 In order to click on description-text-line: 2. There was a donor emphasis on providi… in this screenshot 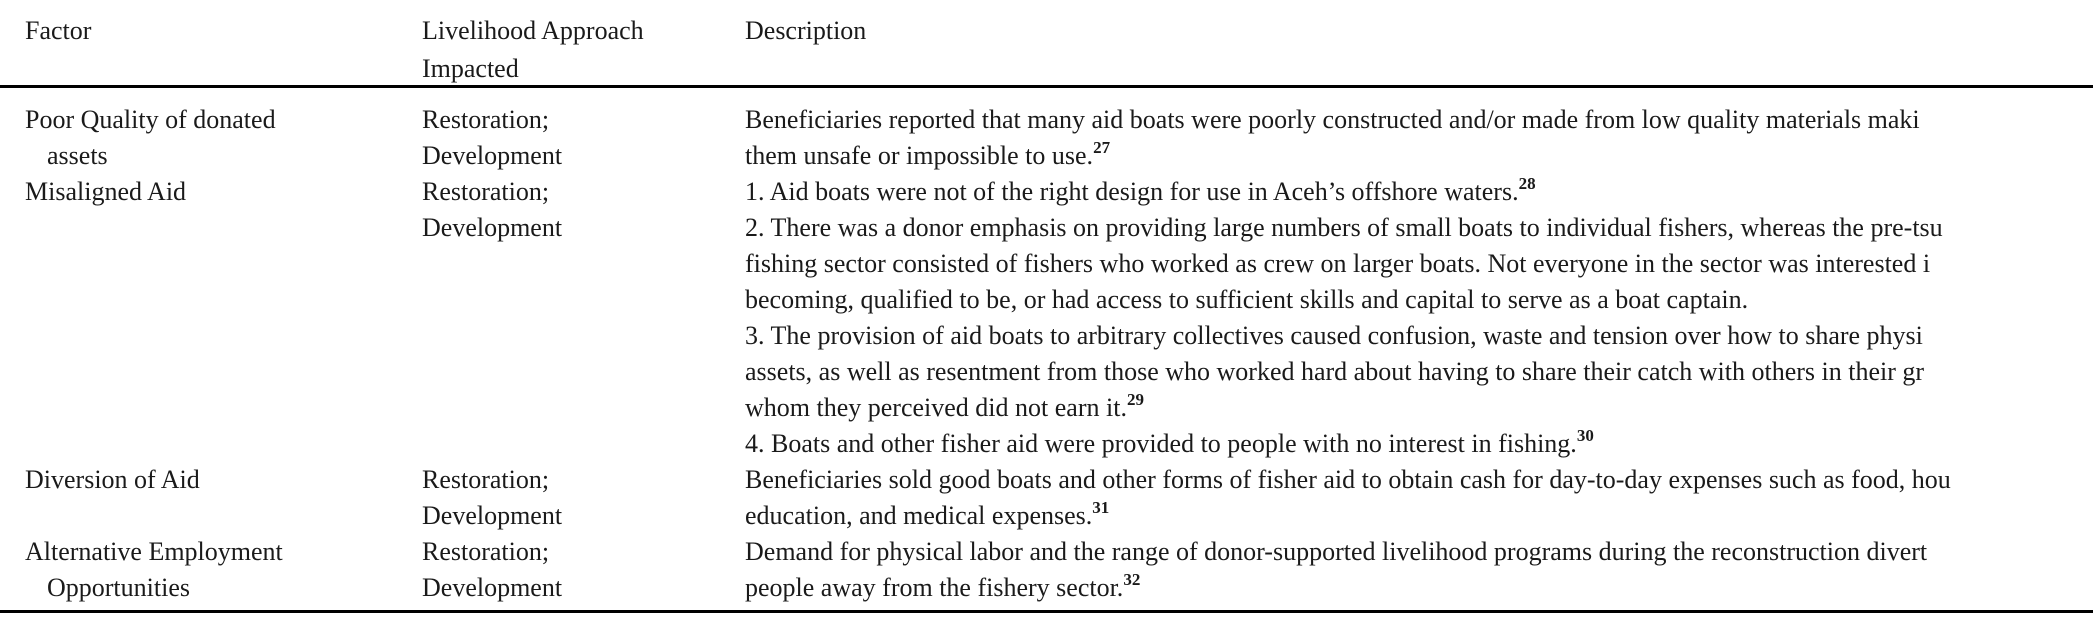, I will do `click(1344, 227)`.